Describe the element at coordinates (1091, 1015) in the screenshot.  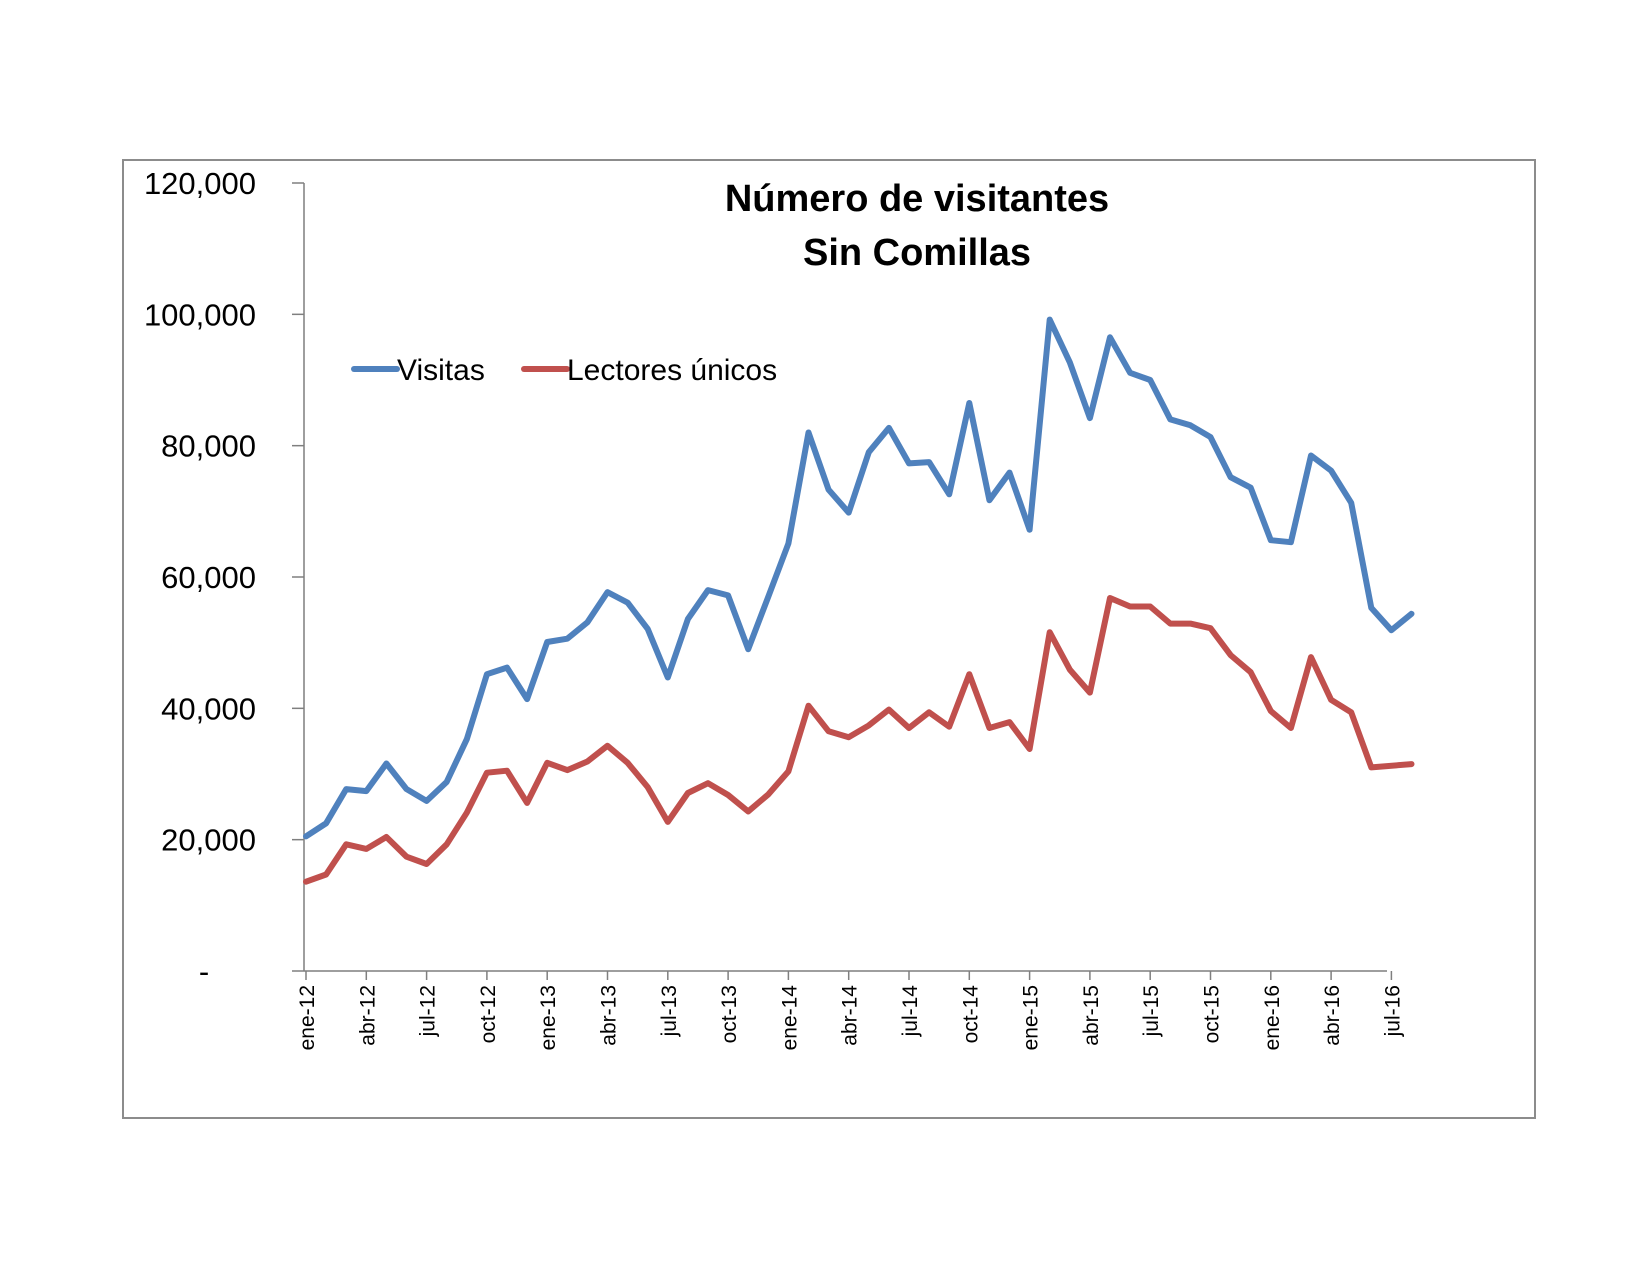
I see `x-tick-label: abr-15` at that location.